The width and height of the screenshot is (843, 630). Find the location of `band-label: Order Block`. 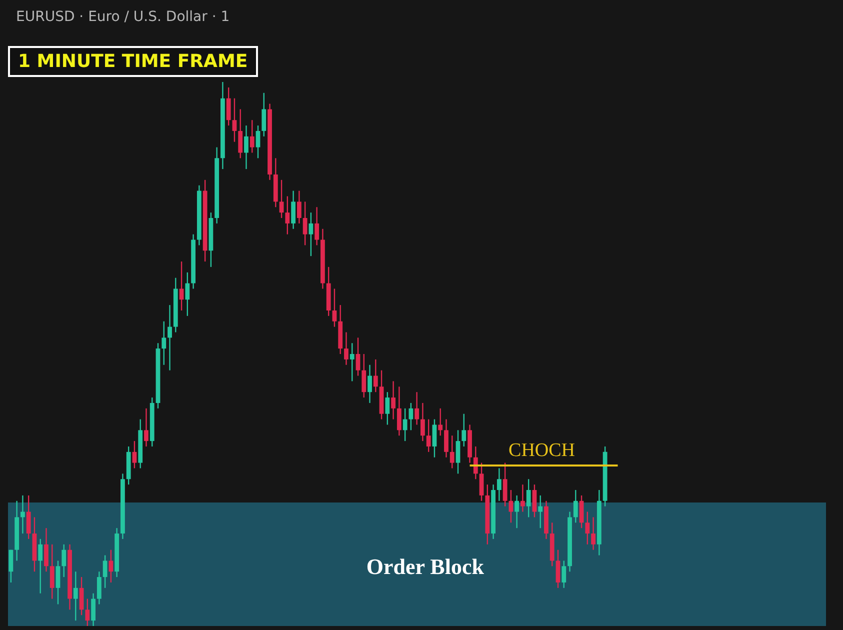

band-label: Order Block is located at coordinates (425, 566).